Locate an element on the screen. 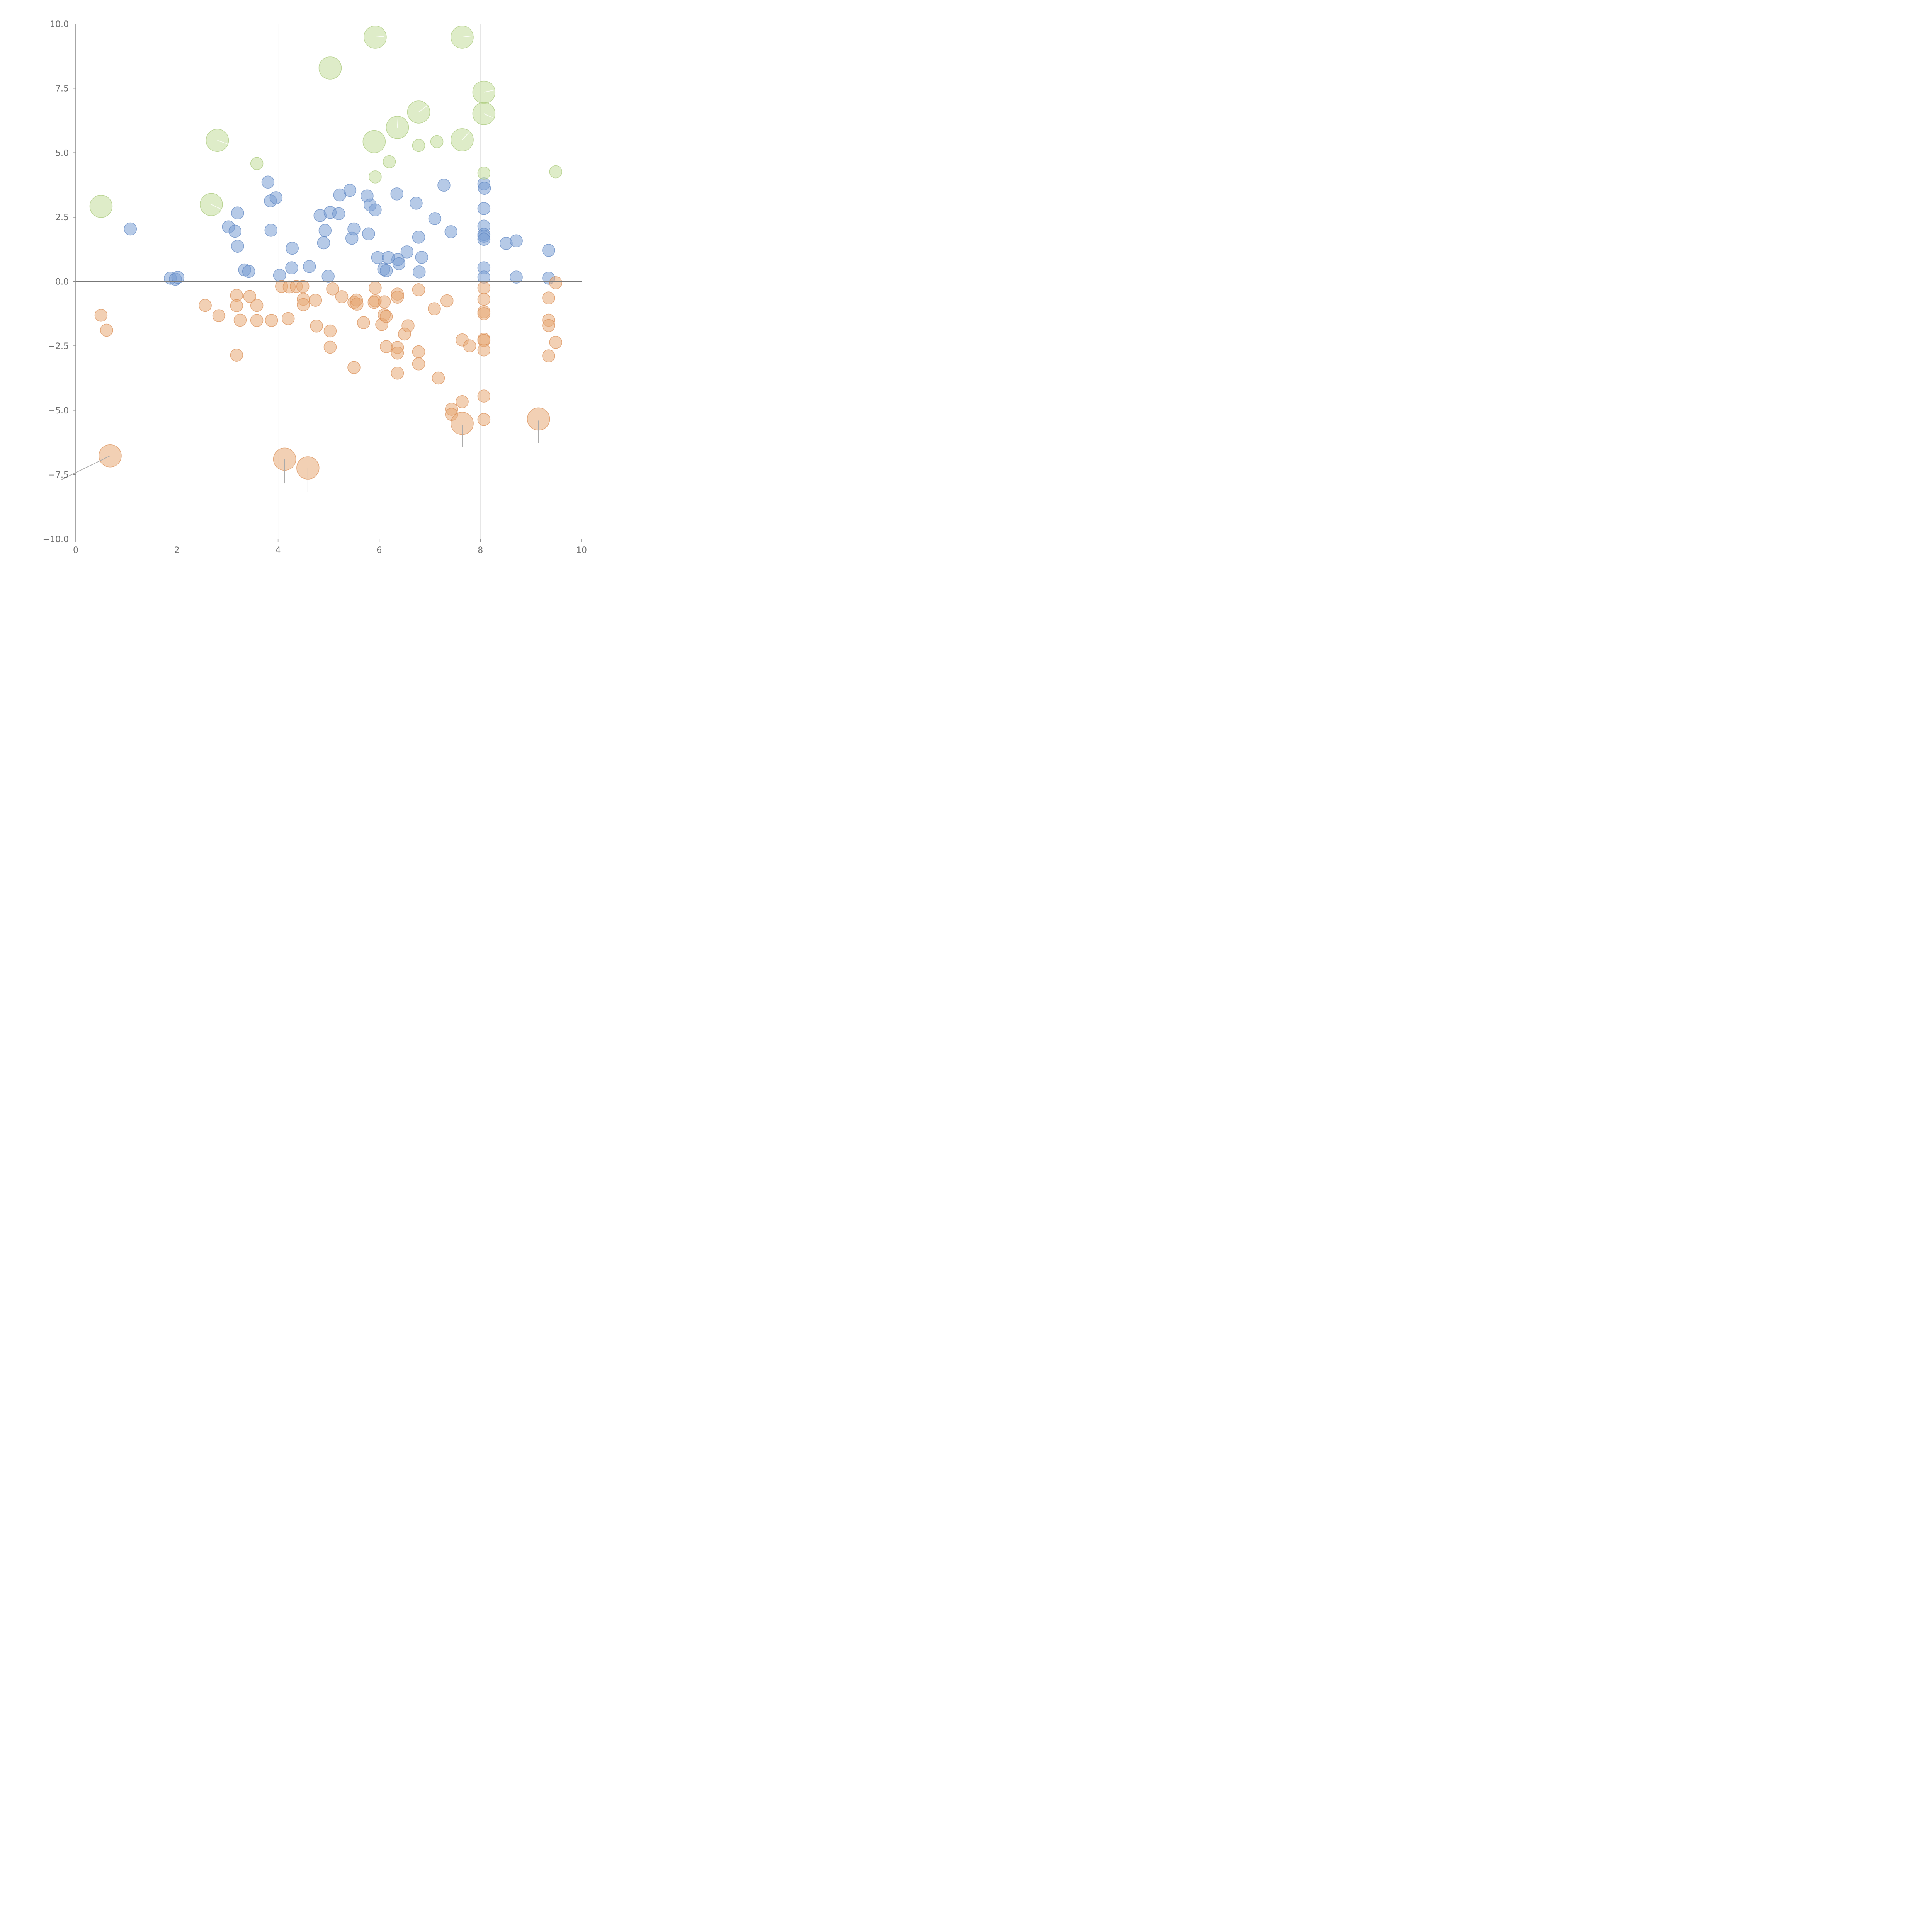 This screenshot has width=1932, height=1932. y-tick-label-8: −10.0 is located at coordinates (56, 539).